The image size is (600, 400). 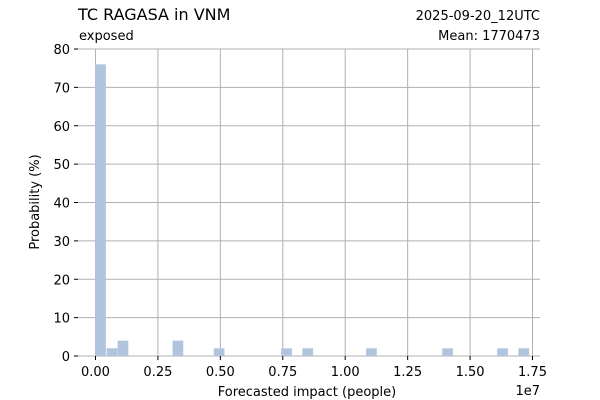 I want to click on y-tick-label: 60, so click(x=61, y=127).